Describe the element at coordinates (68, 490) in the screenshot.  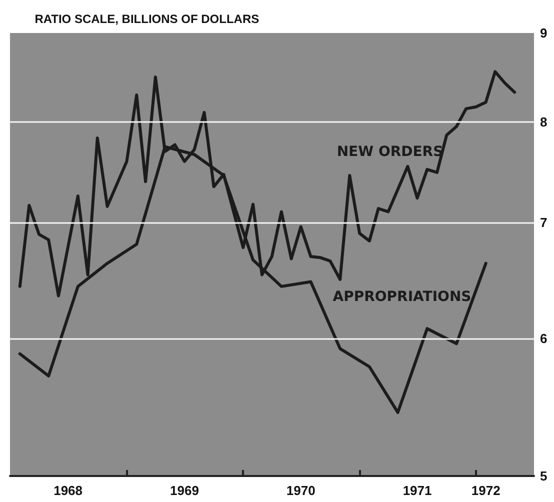
I see `x-tick-label: 1968` at that location.